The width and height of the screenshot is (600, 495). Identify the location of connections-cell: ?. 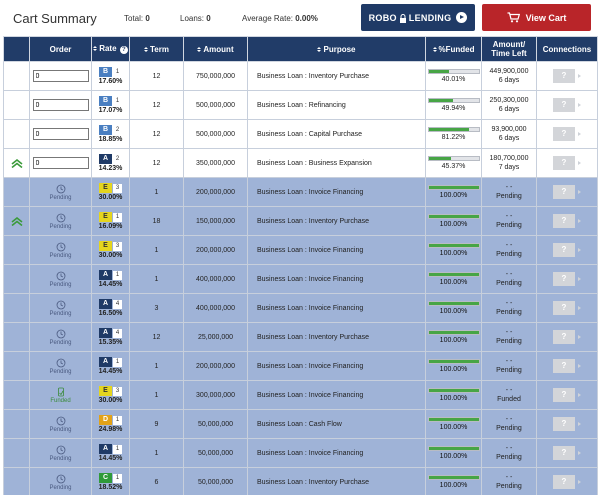
(567, 134).